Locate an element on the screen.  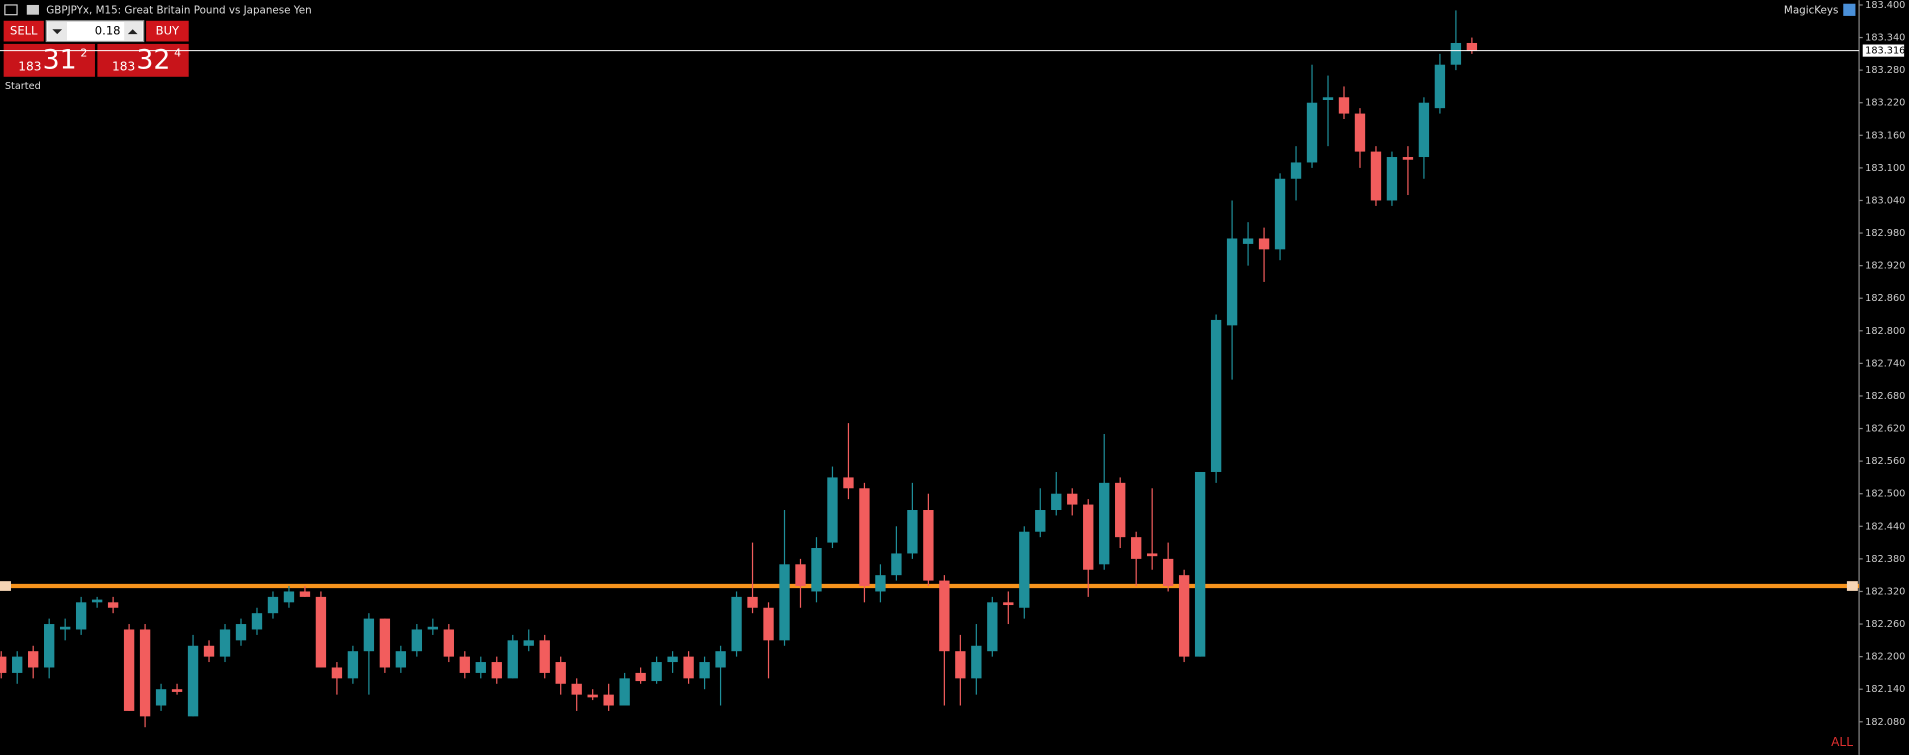
y-tick-label: 183.100 is located at coordinates (1885, 168).